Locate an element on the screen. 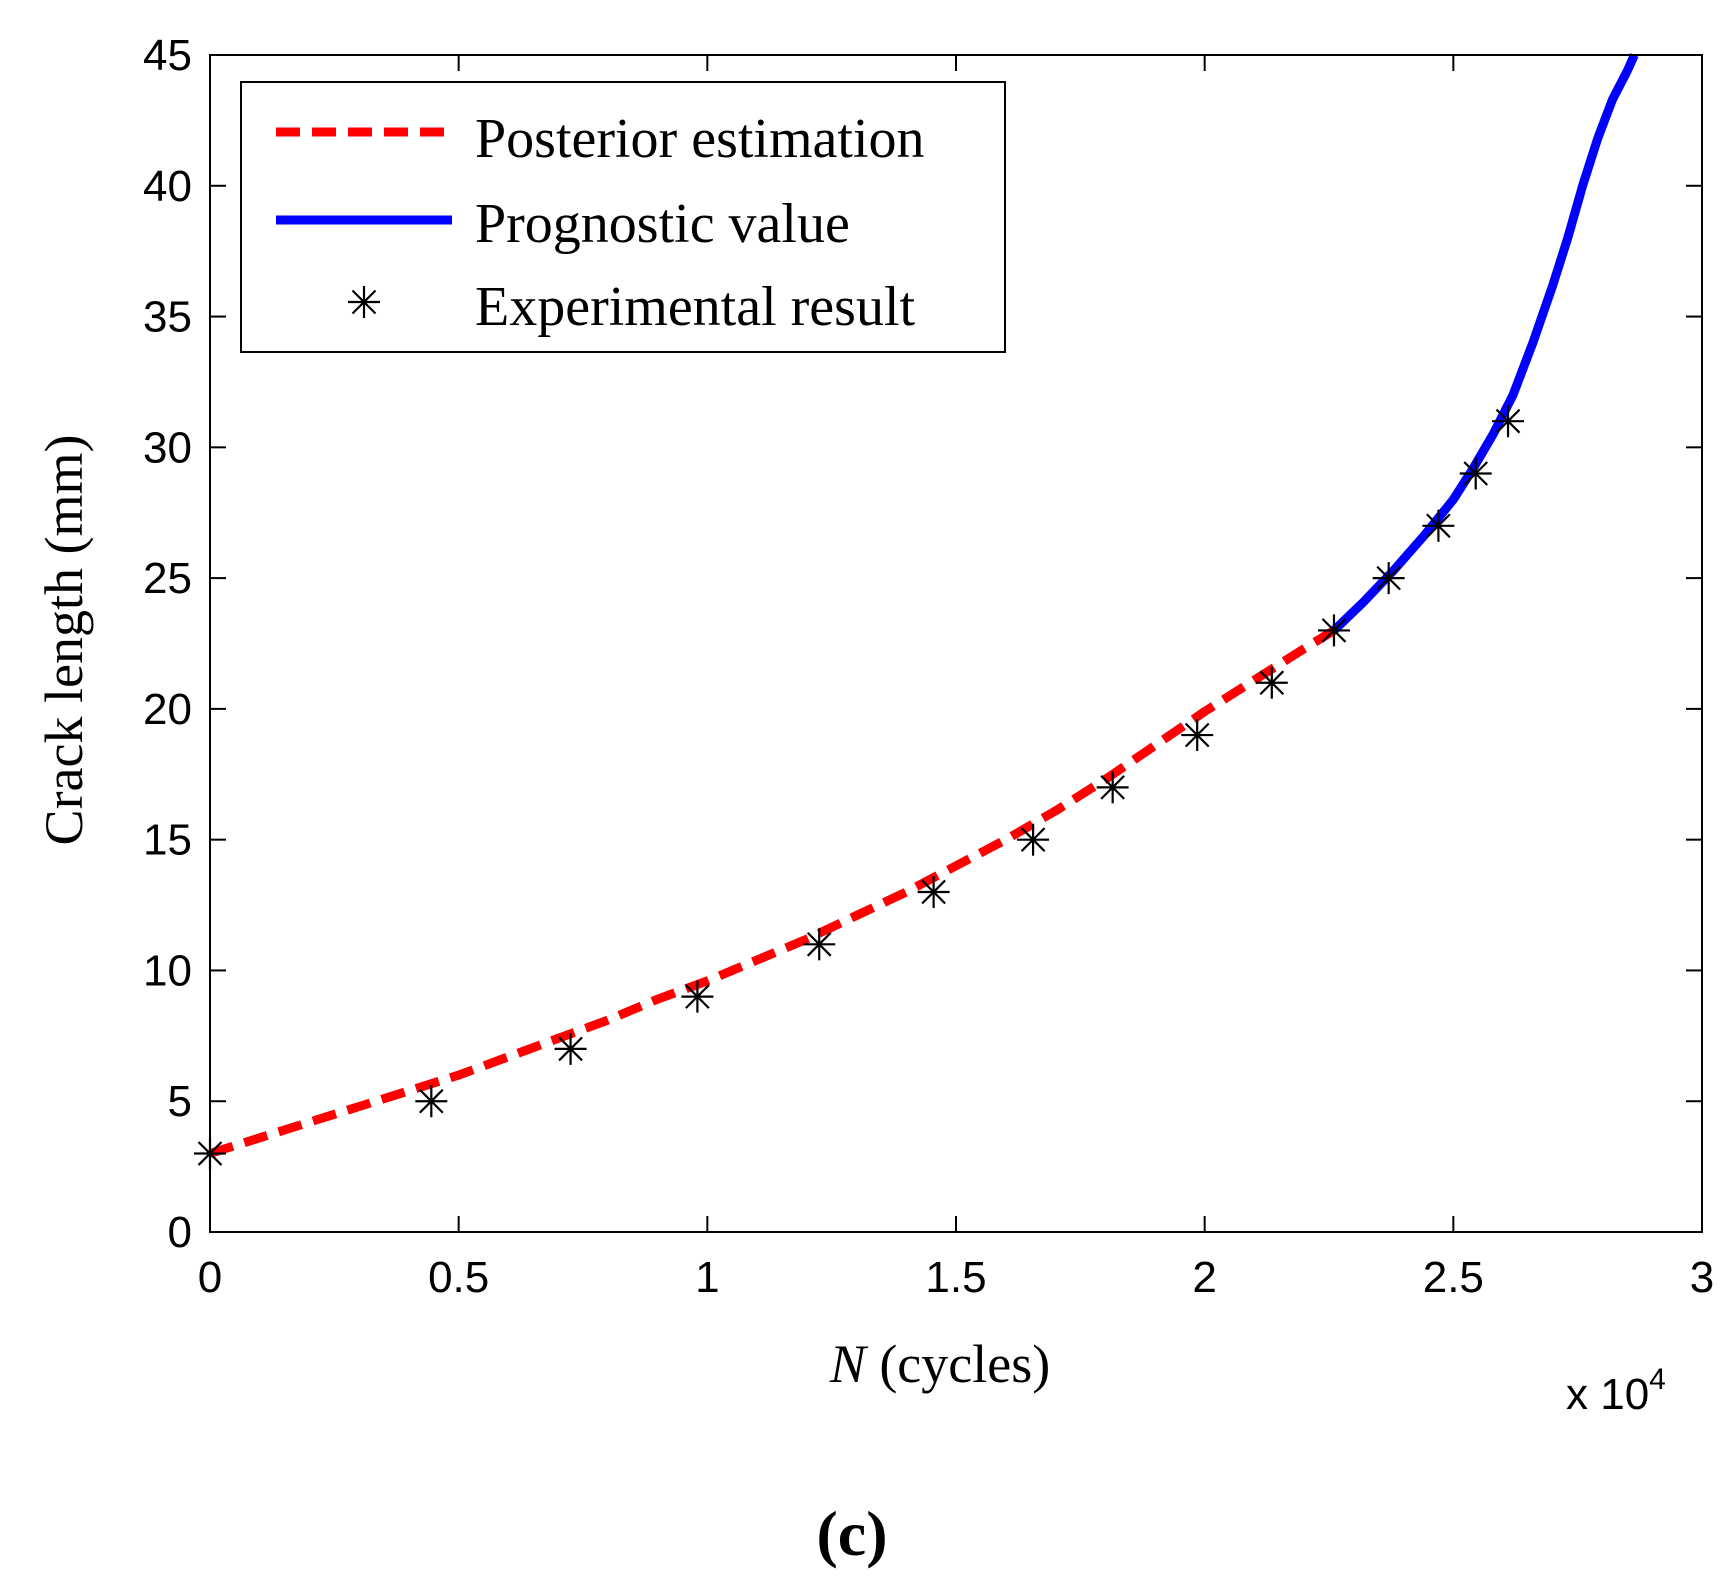  x-tick-label: 0.5 is located at coordinates (458, 1277).